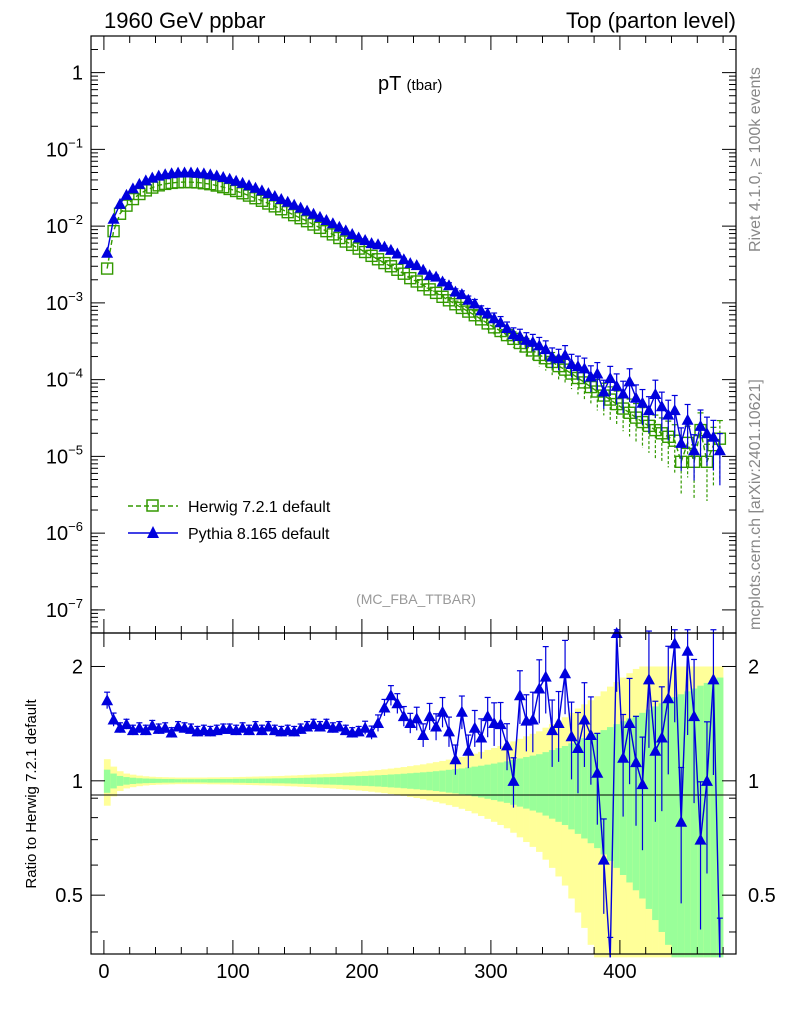 Image resolution: width=786 pixels, height=1024 pixels. What do you see at coordinates (490, 972) in the screenshot?
I see `x-tick-label: 300` at bounding box center [490, 972].